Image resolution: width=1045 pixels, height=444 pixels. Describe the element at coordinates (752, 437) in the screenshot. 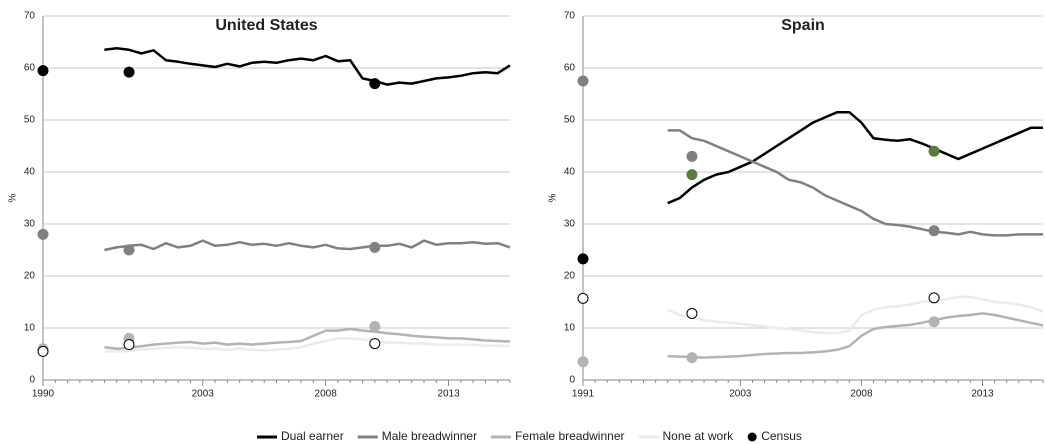

I see `legend-swatch` at that location.